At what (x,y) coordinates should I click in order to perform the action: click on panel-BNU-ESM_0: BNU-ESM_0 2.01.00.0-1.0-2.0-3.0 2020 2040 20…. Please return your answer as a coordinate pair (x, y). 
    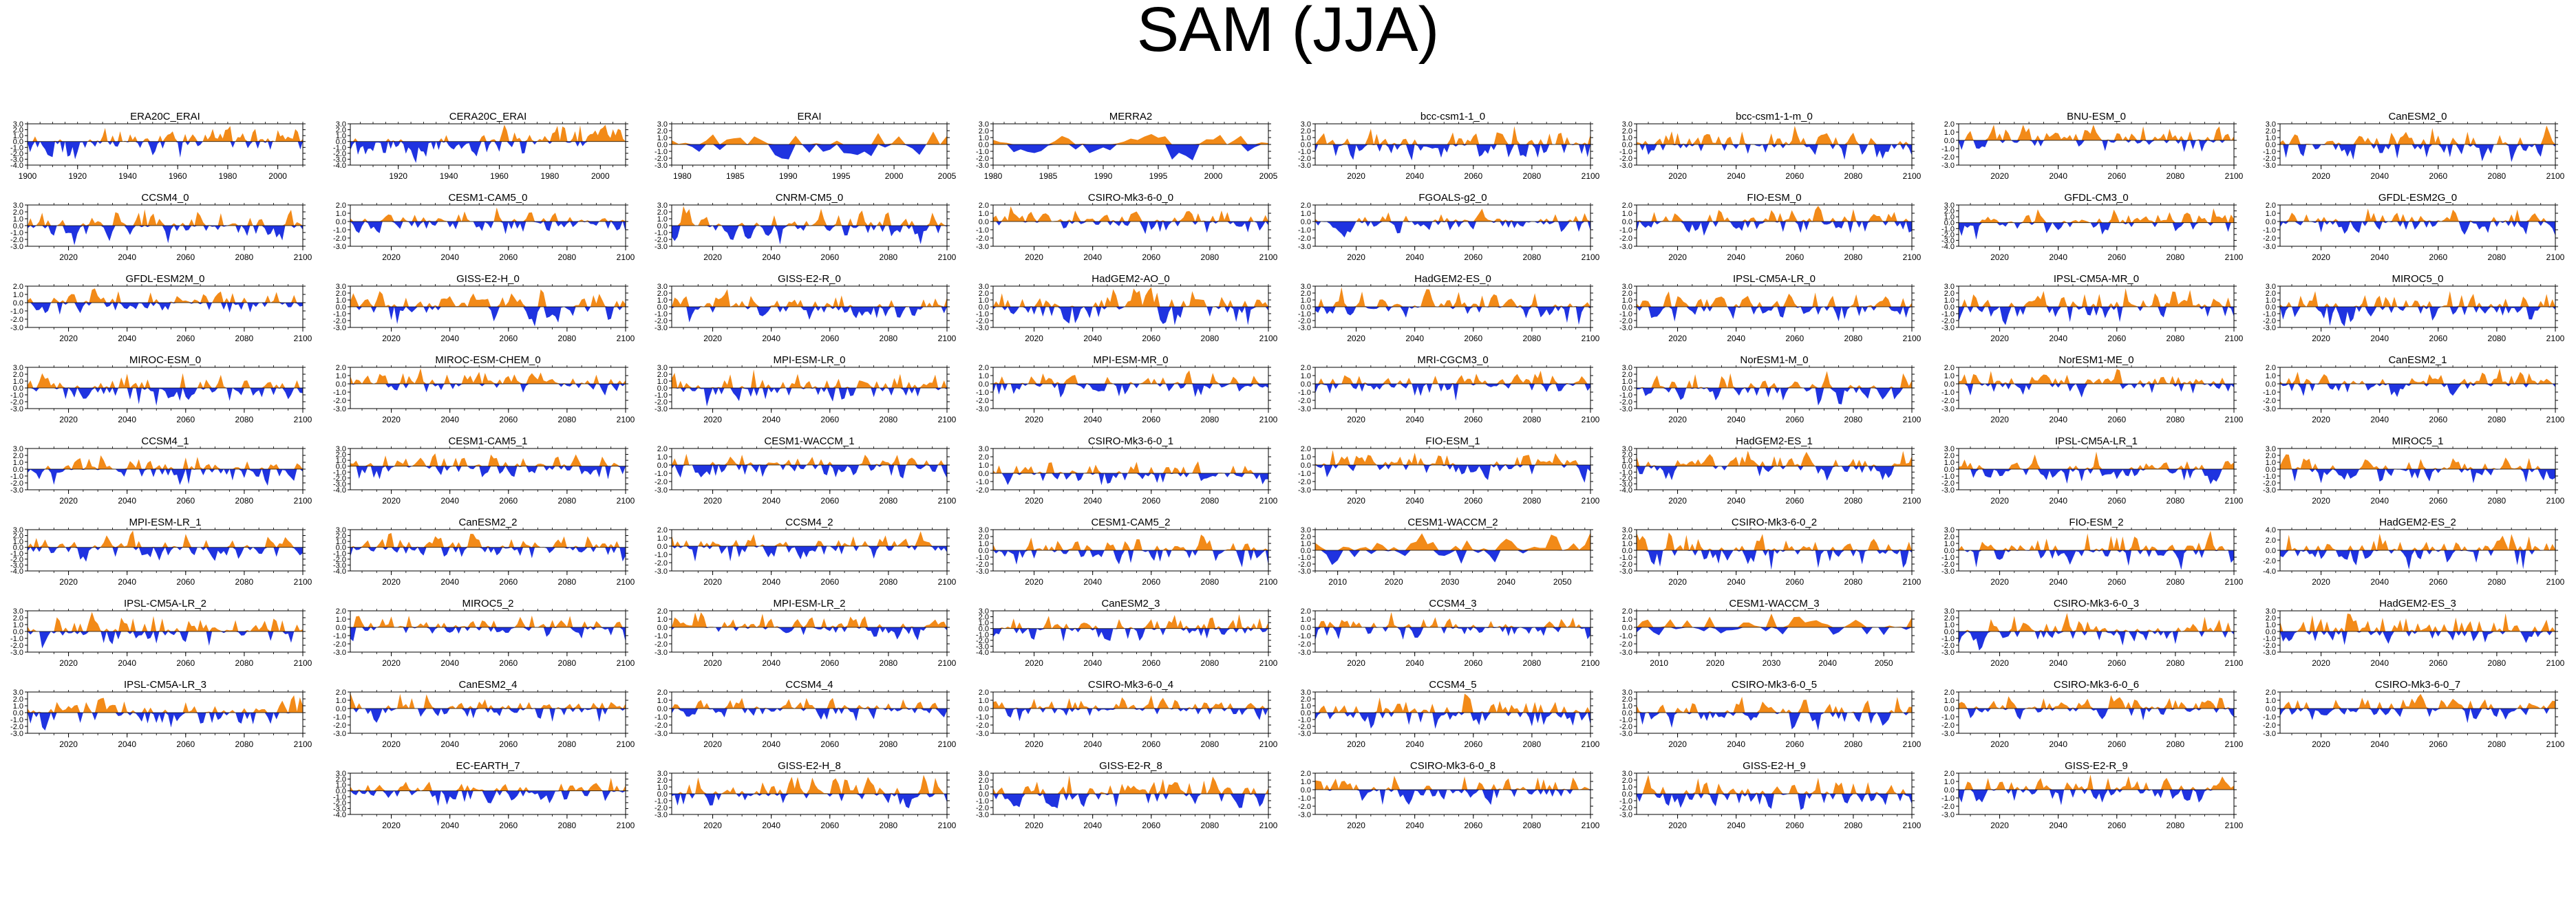
    Looking at the image, I should click on (2092, 146).